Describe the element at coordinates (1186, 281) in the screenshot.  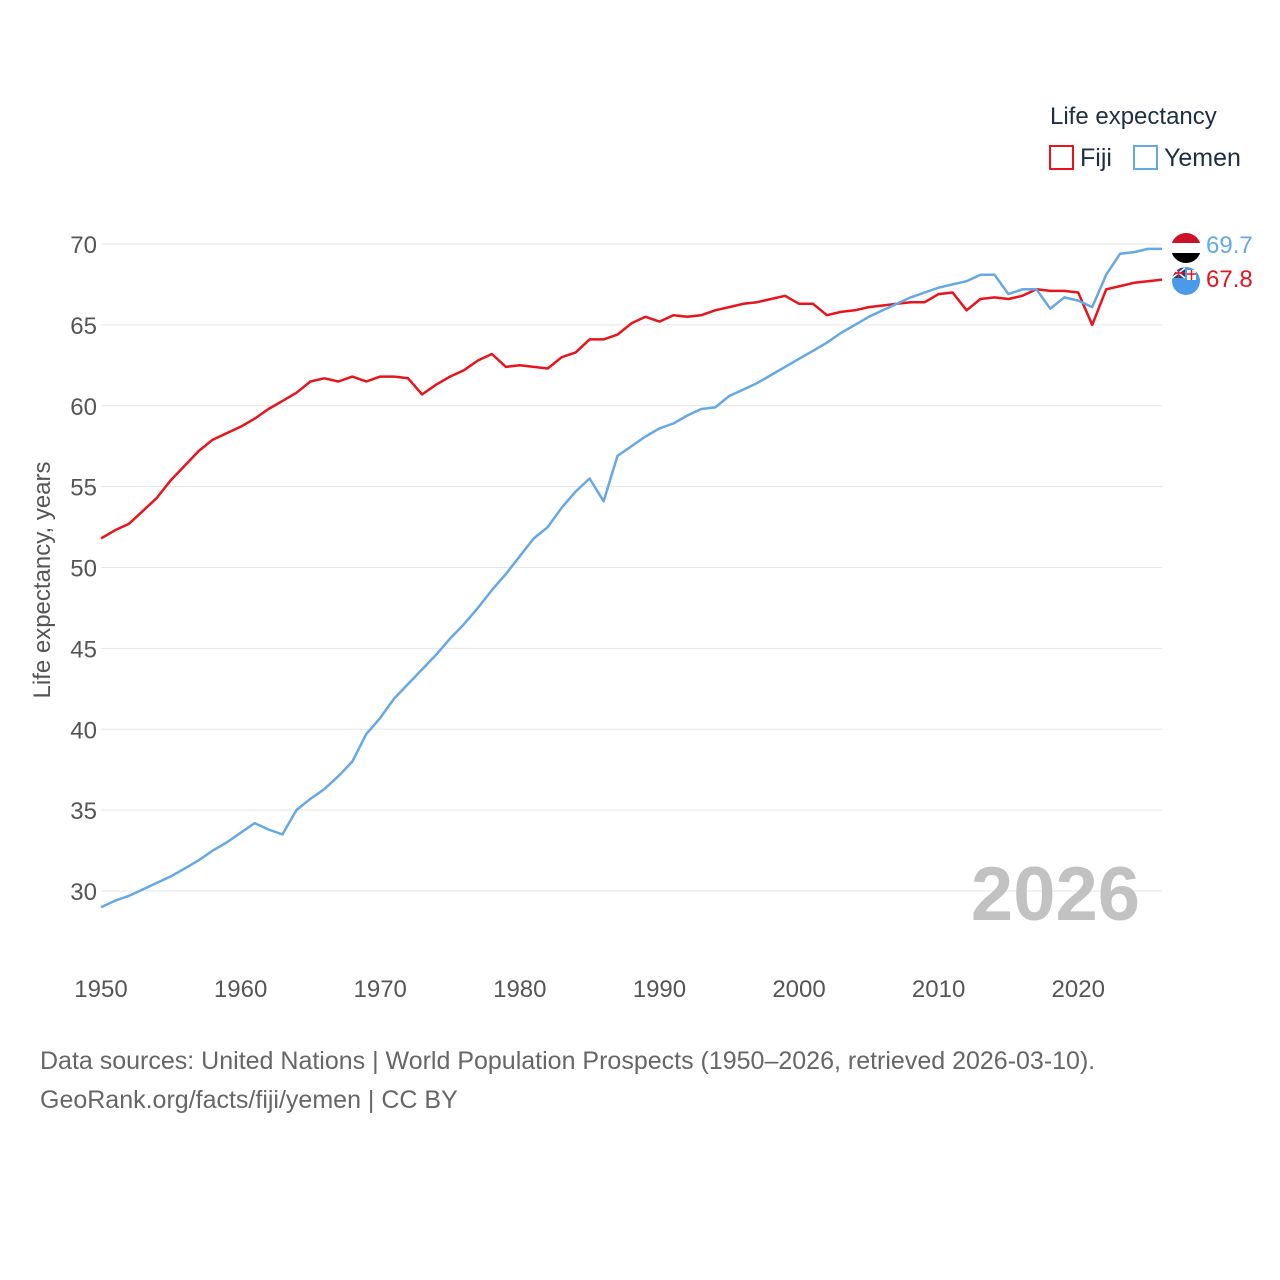
I see `fiji-flag-icon` at that location.